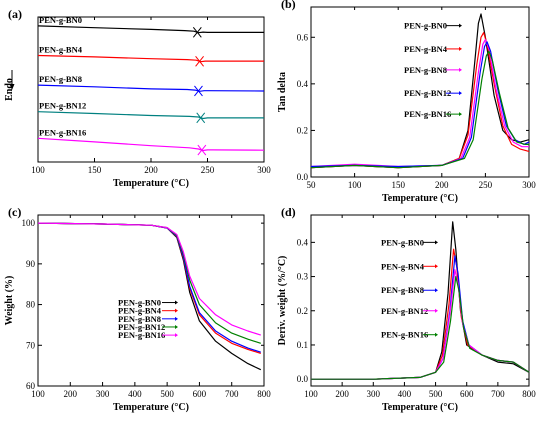 This screenshot has height=424, width=550. Describe the element at coordinates (60, 20) in the screenshot. I see `series-label: PEN-g-BN0` at that location.